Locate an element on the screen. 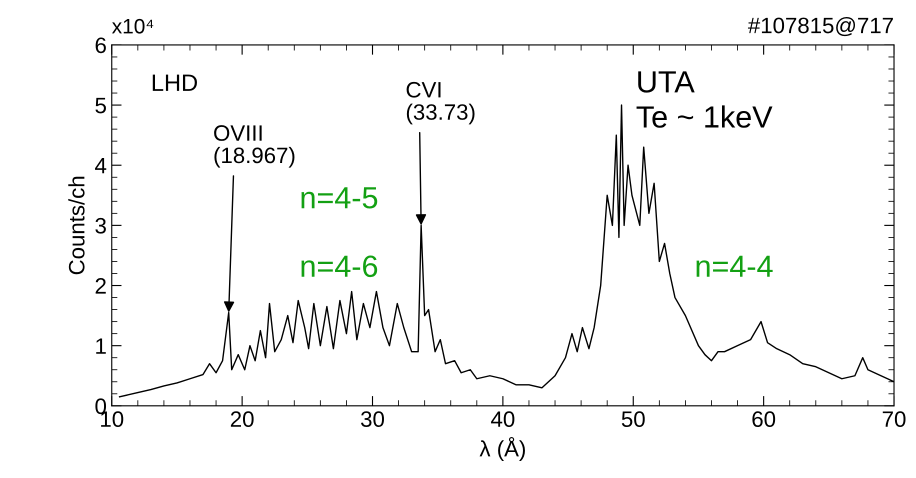  x-tick-label: 30 is located at coordinates (372, 419).